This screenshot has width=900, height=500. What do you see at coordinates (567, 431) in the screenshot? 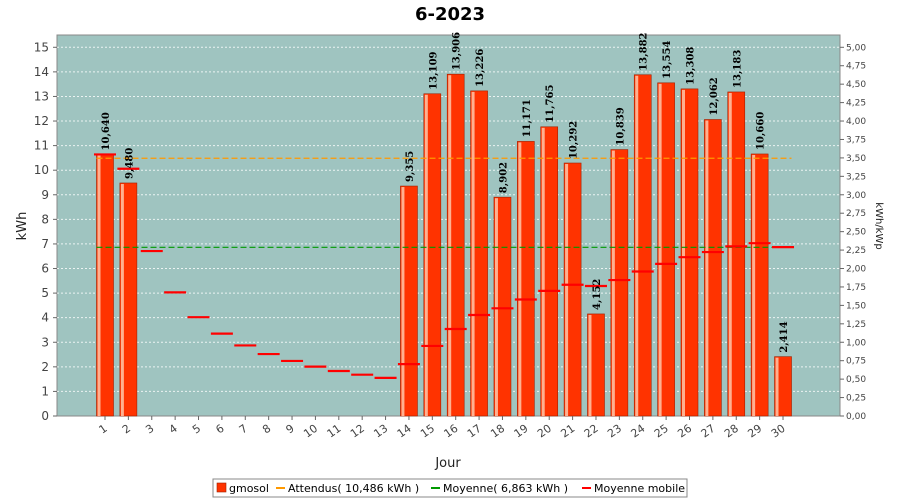
I see `x-tick-label: 21` at bounding box center [567, 431].